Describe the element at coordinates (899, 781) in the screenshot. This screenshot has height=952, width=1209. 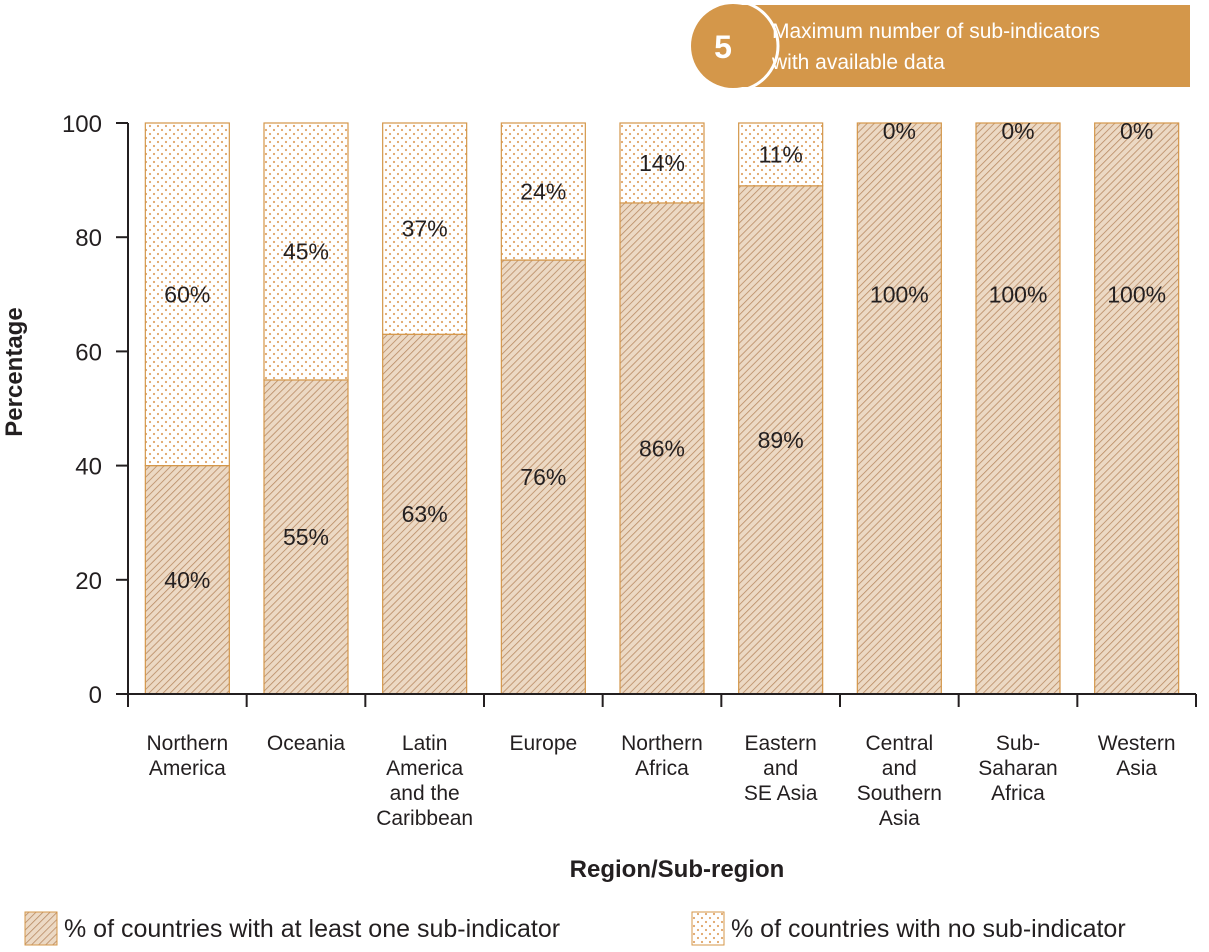
I see `x-tick-label: Central and Southern Asia` at that location.